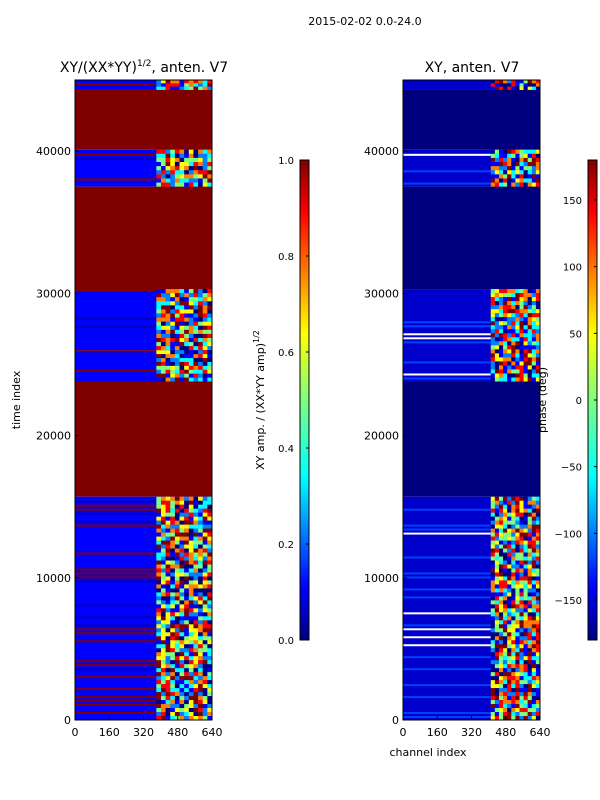  What do you see at coordinates (53, 151) in the screenshot?
I see `y-tick-label: 40000` at bounding box center [53, 151].